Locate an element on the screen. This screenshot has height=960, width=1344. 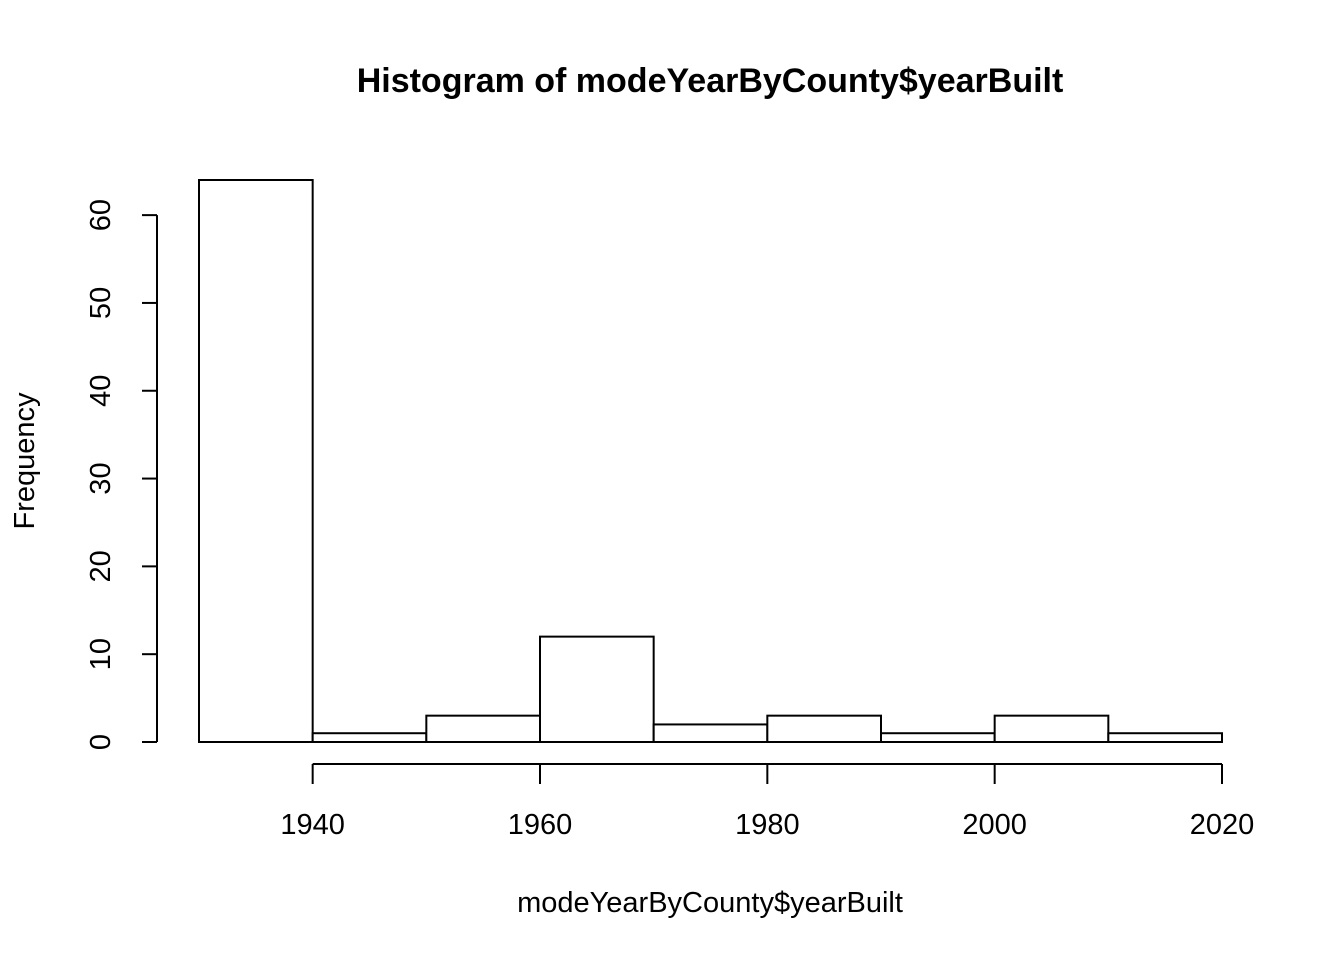
y-tick-label-2: 20 is located at coordinates (101, 566).